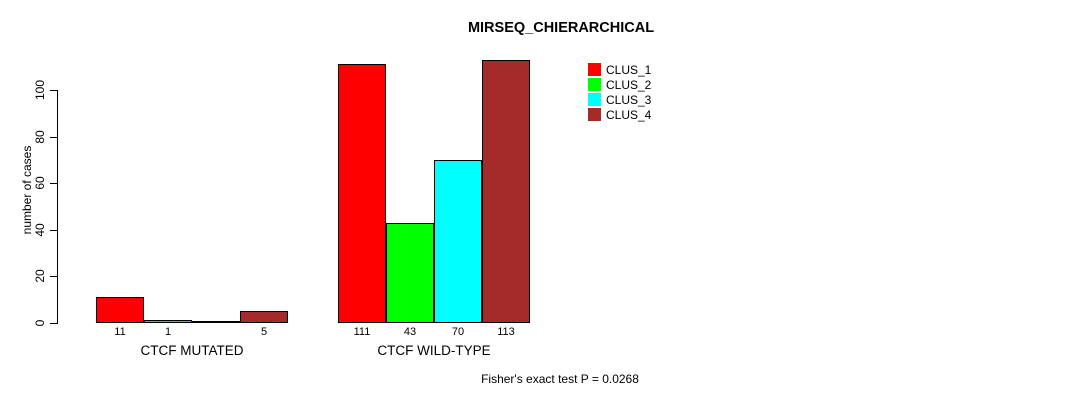 The width and height of the screenshot is (1090, 400). What do you see at coordinates (57, 207) in the screenshot?
I see `y-axis-line` at bounding box center [57, 207].